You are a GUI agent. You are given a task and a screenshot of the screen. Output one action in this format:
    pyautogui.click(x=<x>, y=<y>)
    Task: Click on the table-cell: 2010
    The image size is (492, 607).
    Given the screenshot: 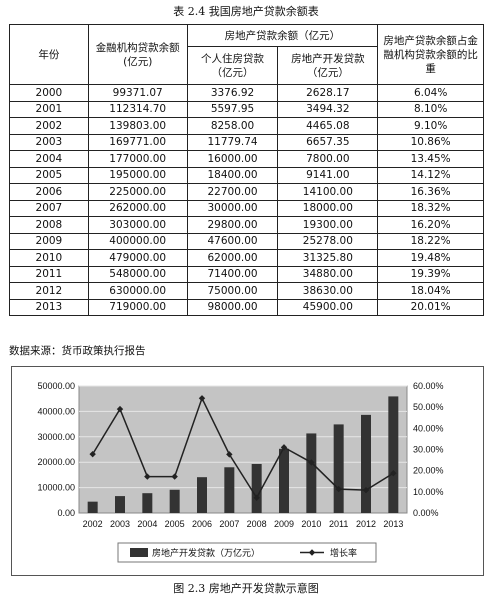 What is the action you would take?
    pyautogui.click(x=49, y=258)
    